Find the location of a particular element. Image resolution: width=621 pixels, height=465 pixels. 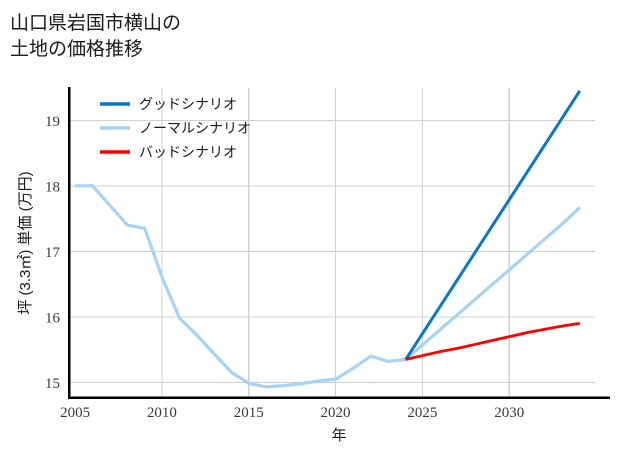

x-tick-label-2020: 2020 is located at coordinates (336, 413).